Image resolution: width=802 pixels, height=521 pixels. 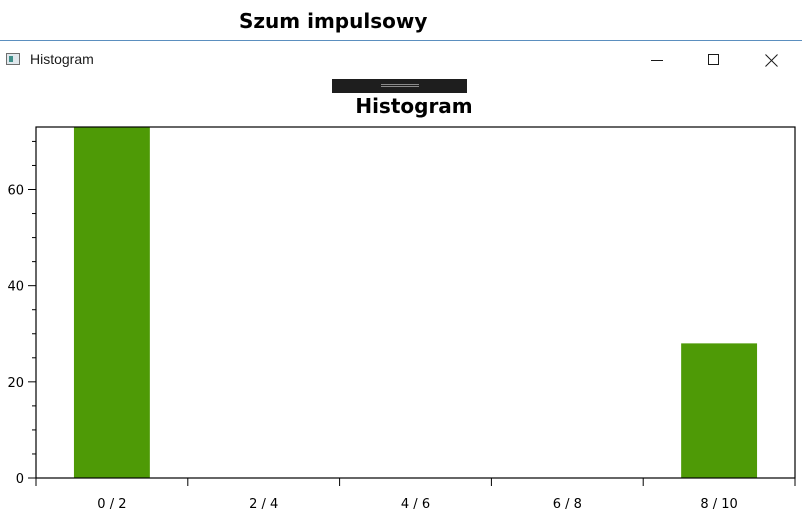 What do you see at coordinates (401, 60) in the screenshot?
I see `window-titlebar: Histogram` at bounding box center [401, 60].